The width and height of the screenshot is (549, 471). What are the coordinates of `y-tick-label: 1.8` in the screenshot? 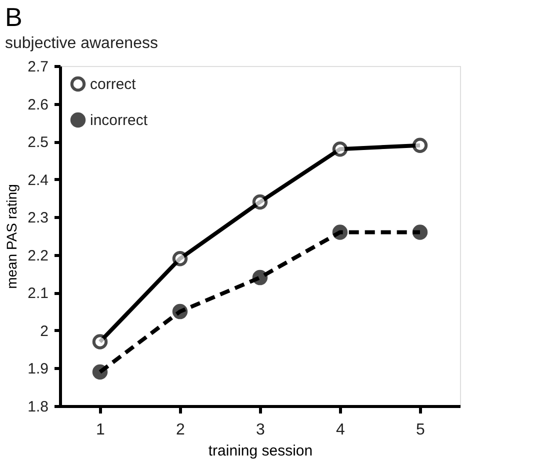 It's located at (38, 407).